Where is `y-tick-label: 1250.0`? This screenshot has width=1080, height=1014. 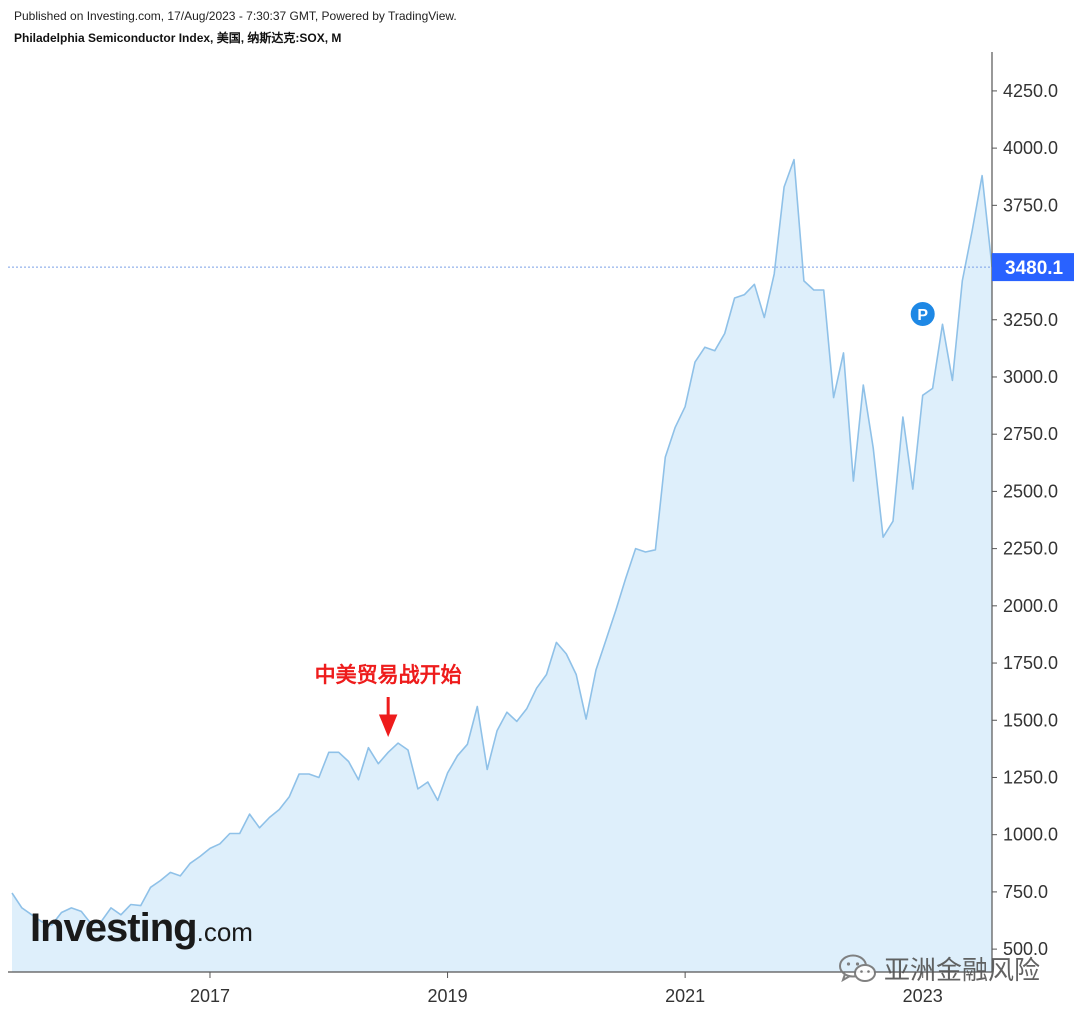
y-tick-label: 1250.0 is located at coordinates (1030, 777).